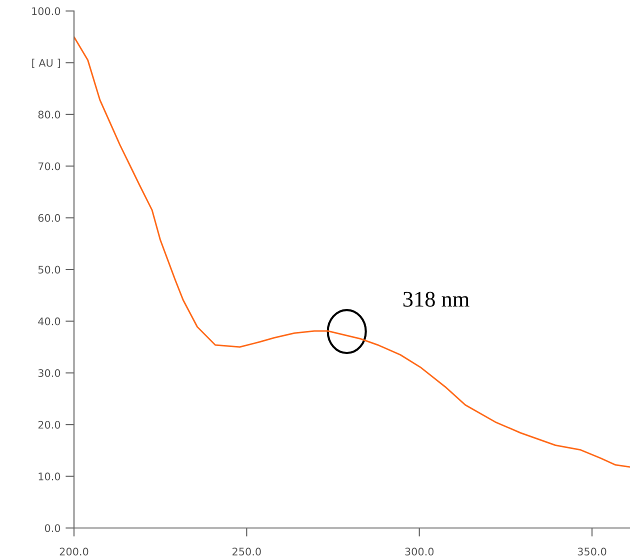 Image resolution: width=630 pixels, height=559 pixels. Describe the element at coordinates (46, 63) in the screenshot. I see `y-tick-label: [ AU ]` at that location.